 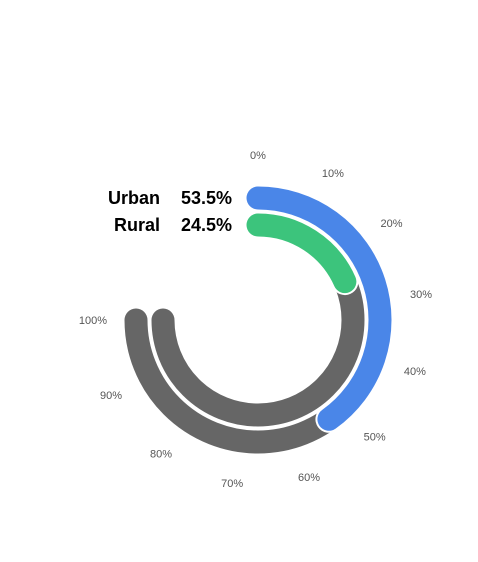 I want to click on bar-urban, so click(x=319, y=308).